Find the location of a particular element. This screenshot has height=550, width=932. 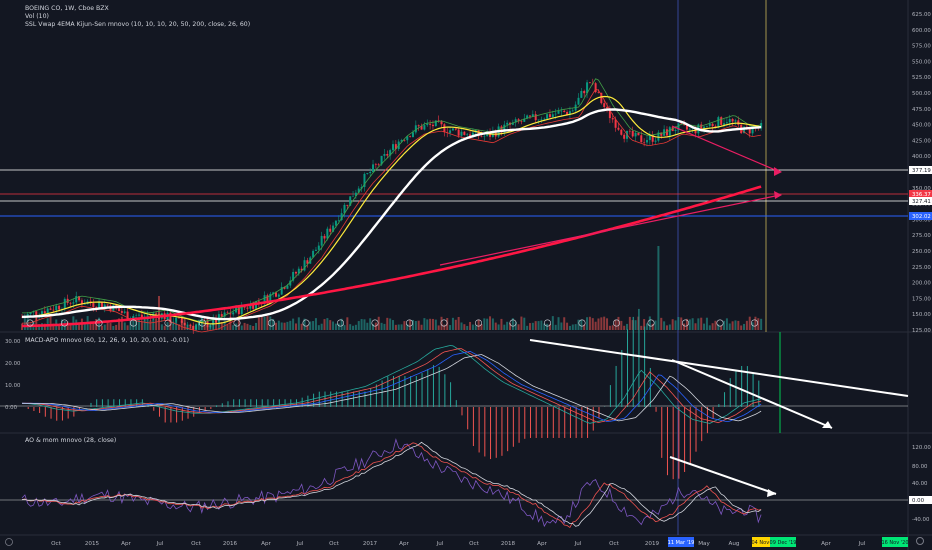

svg-text: 04 Nov '19 is located at coordinates (764, 543).